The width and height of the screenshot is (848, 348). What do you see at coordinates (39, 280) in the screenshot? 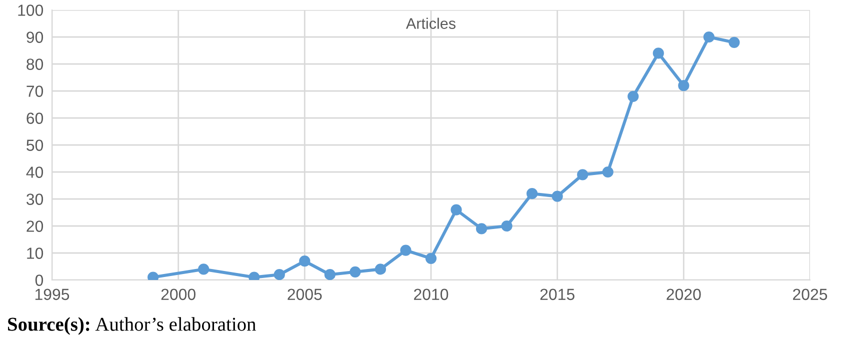
I see `y-tick-label: 0` at bounding box center [39, 280].